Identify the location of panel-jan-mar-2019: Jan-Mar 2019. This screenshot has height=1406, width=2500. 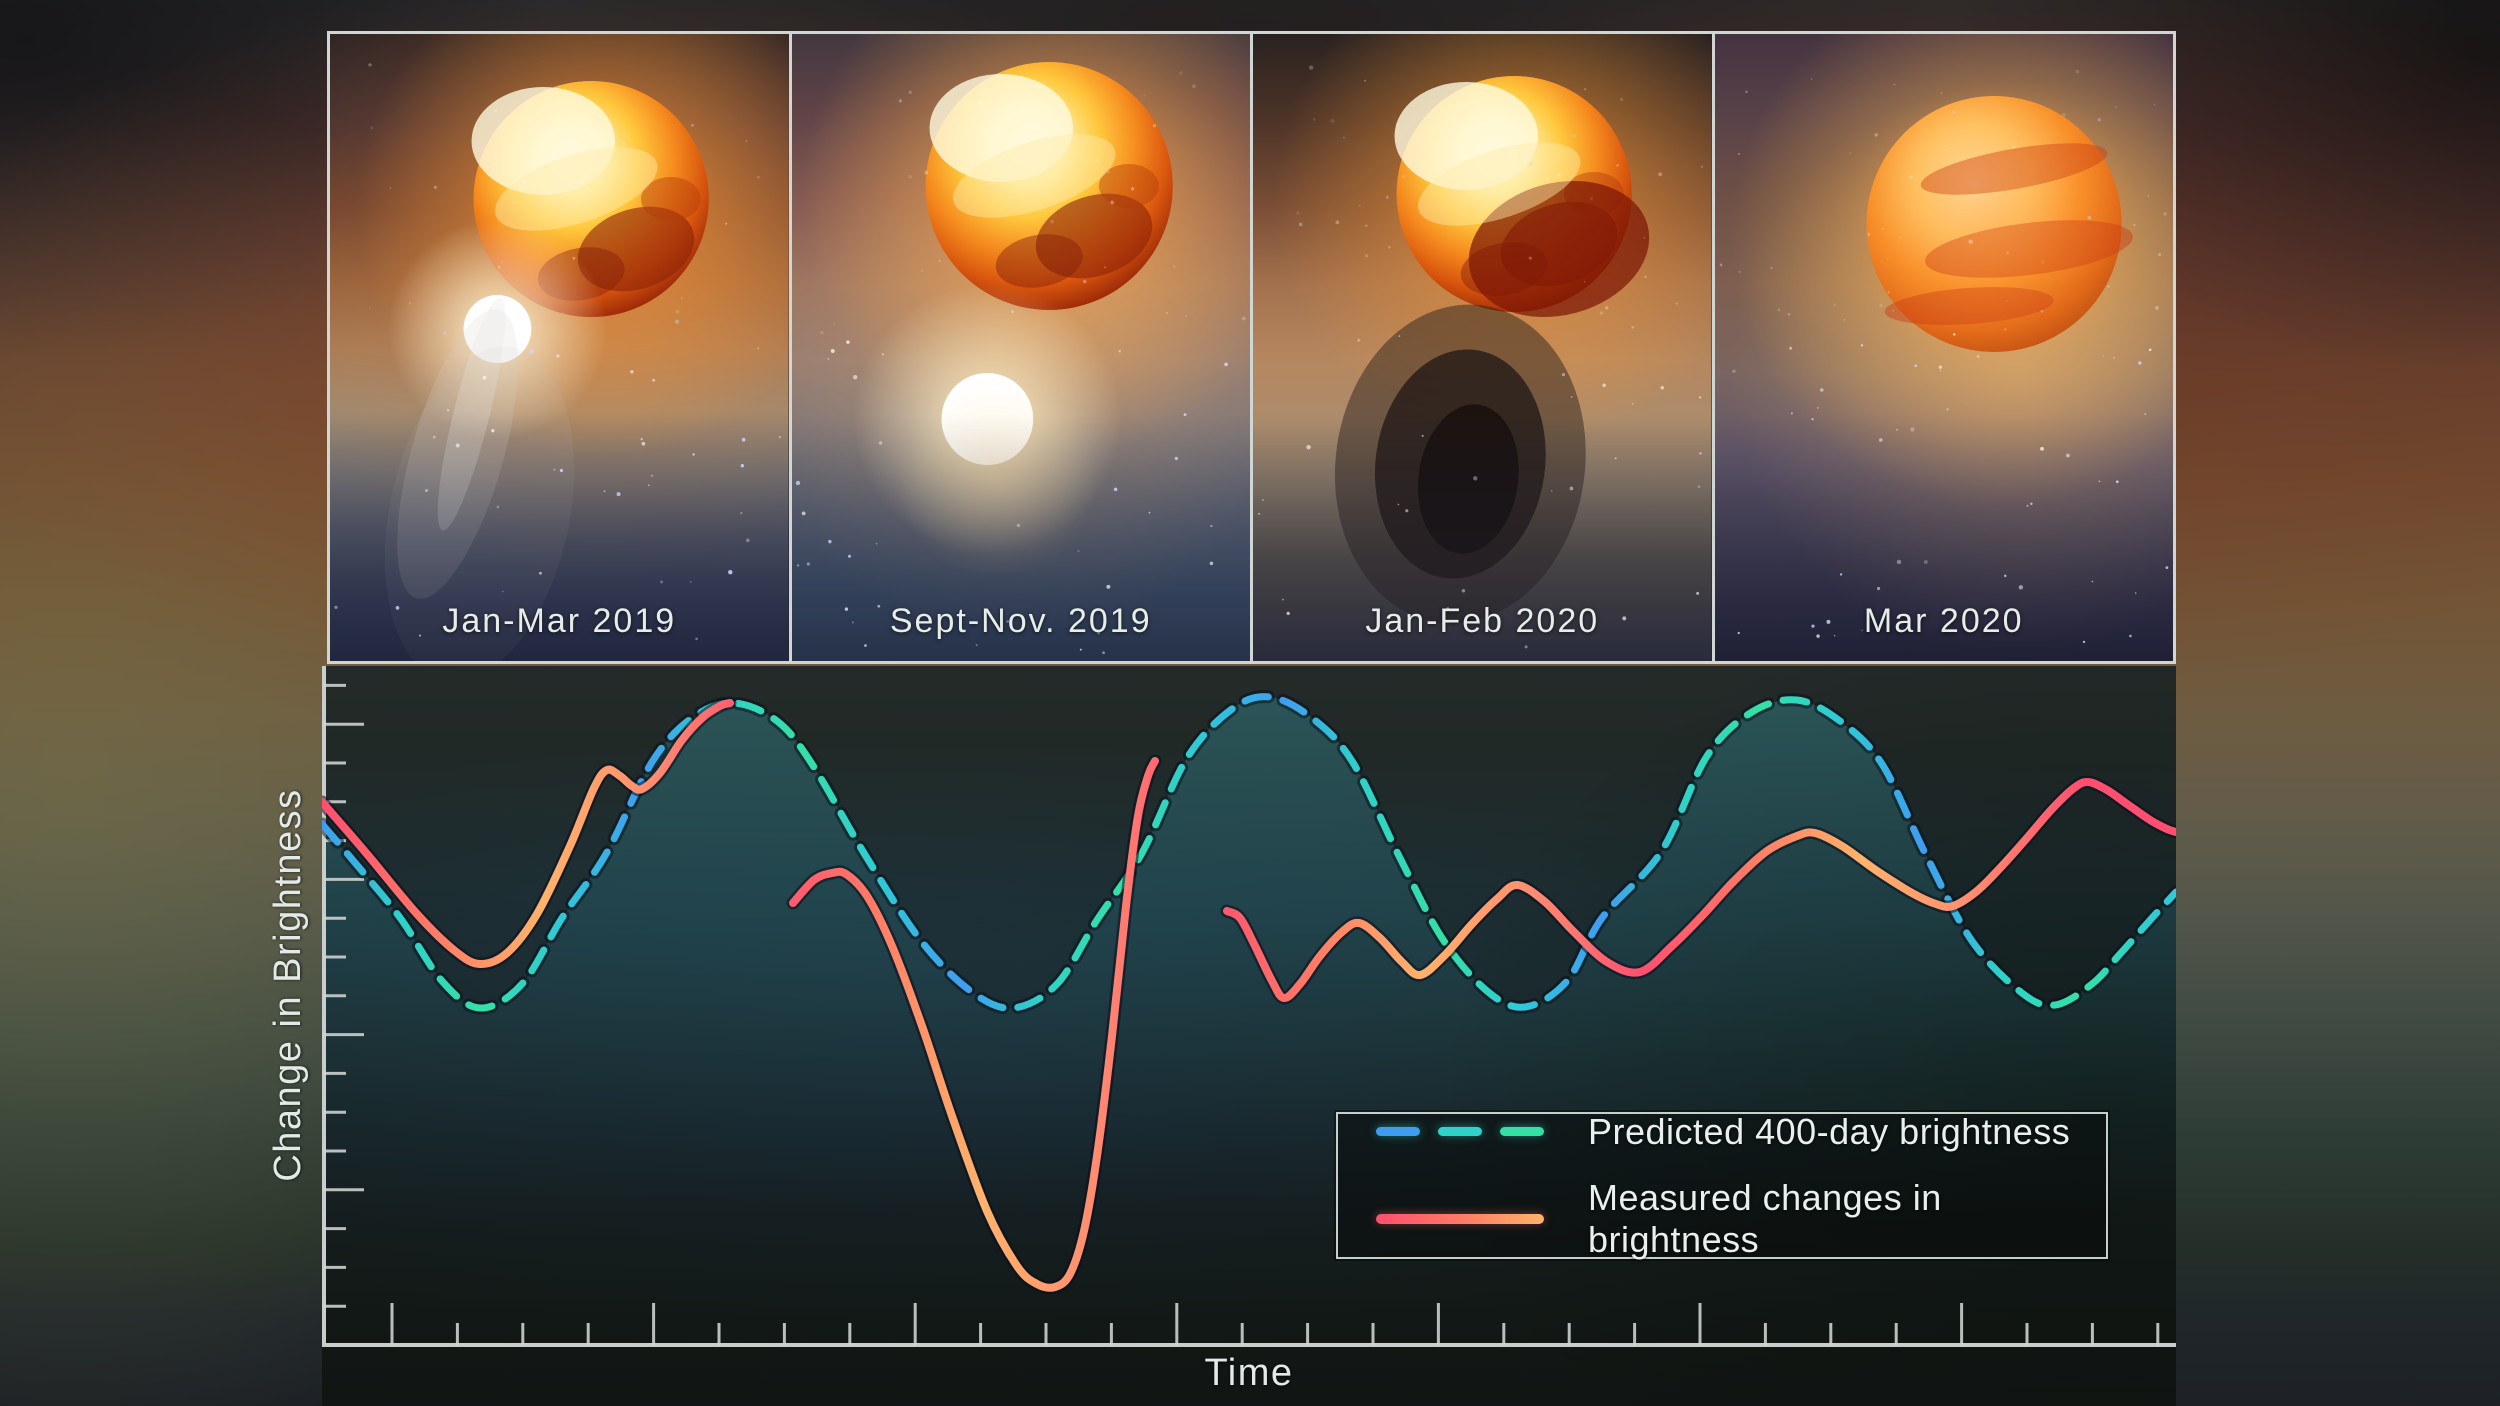
(559, 347).